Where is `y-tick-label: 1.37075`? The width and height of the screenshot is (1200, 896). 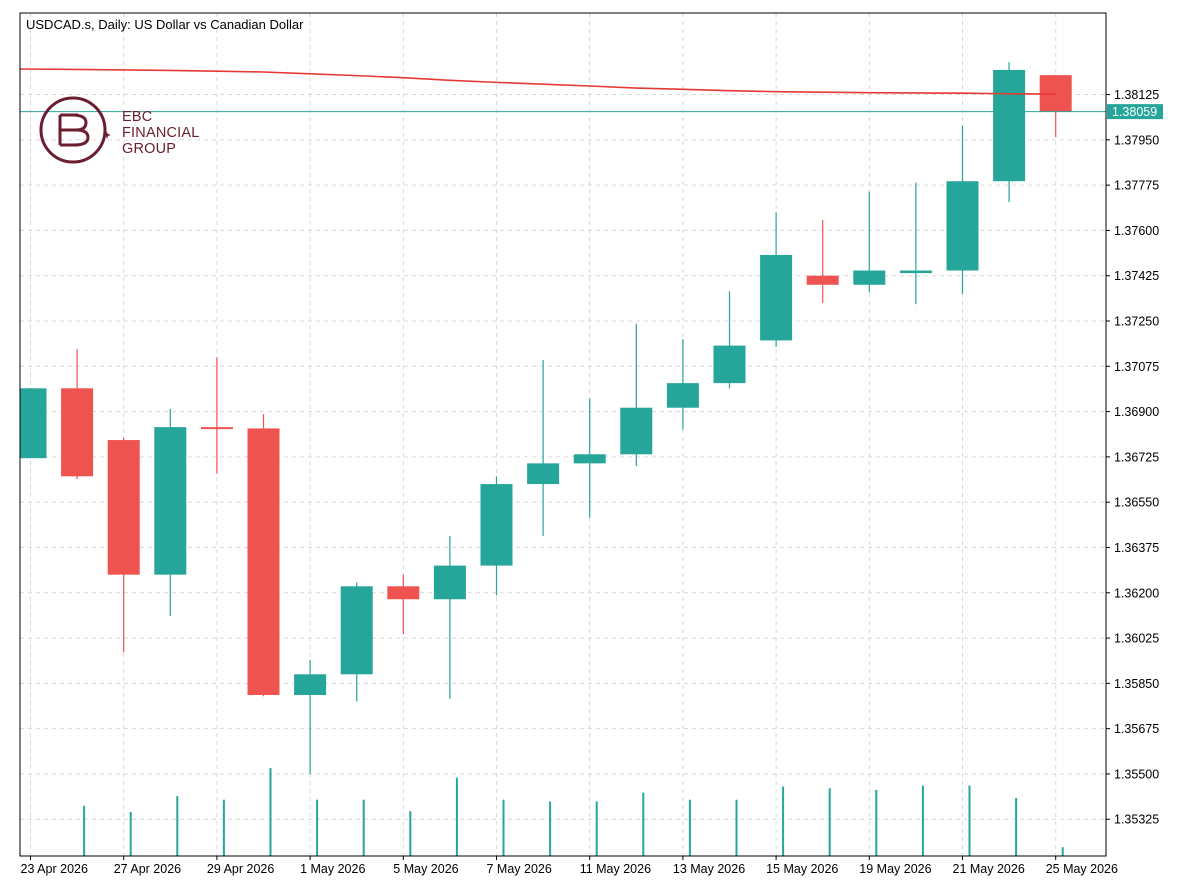
y-tick-label: 1.37075 is located at coordinates (1136, 367).